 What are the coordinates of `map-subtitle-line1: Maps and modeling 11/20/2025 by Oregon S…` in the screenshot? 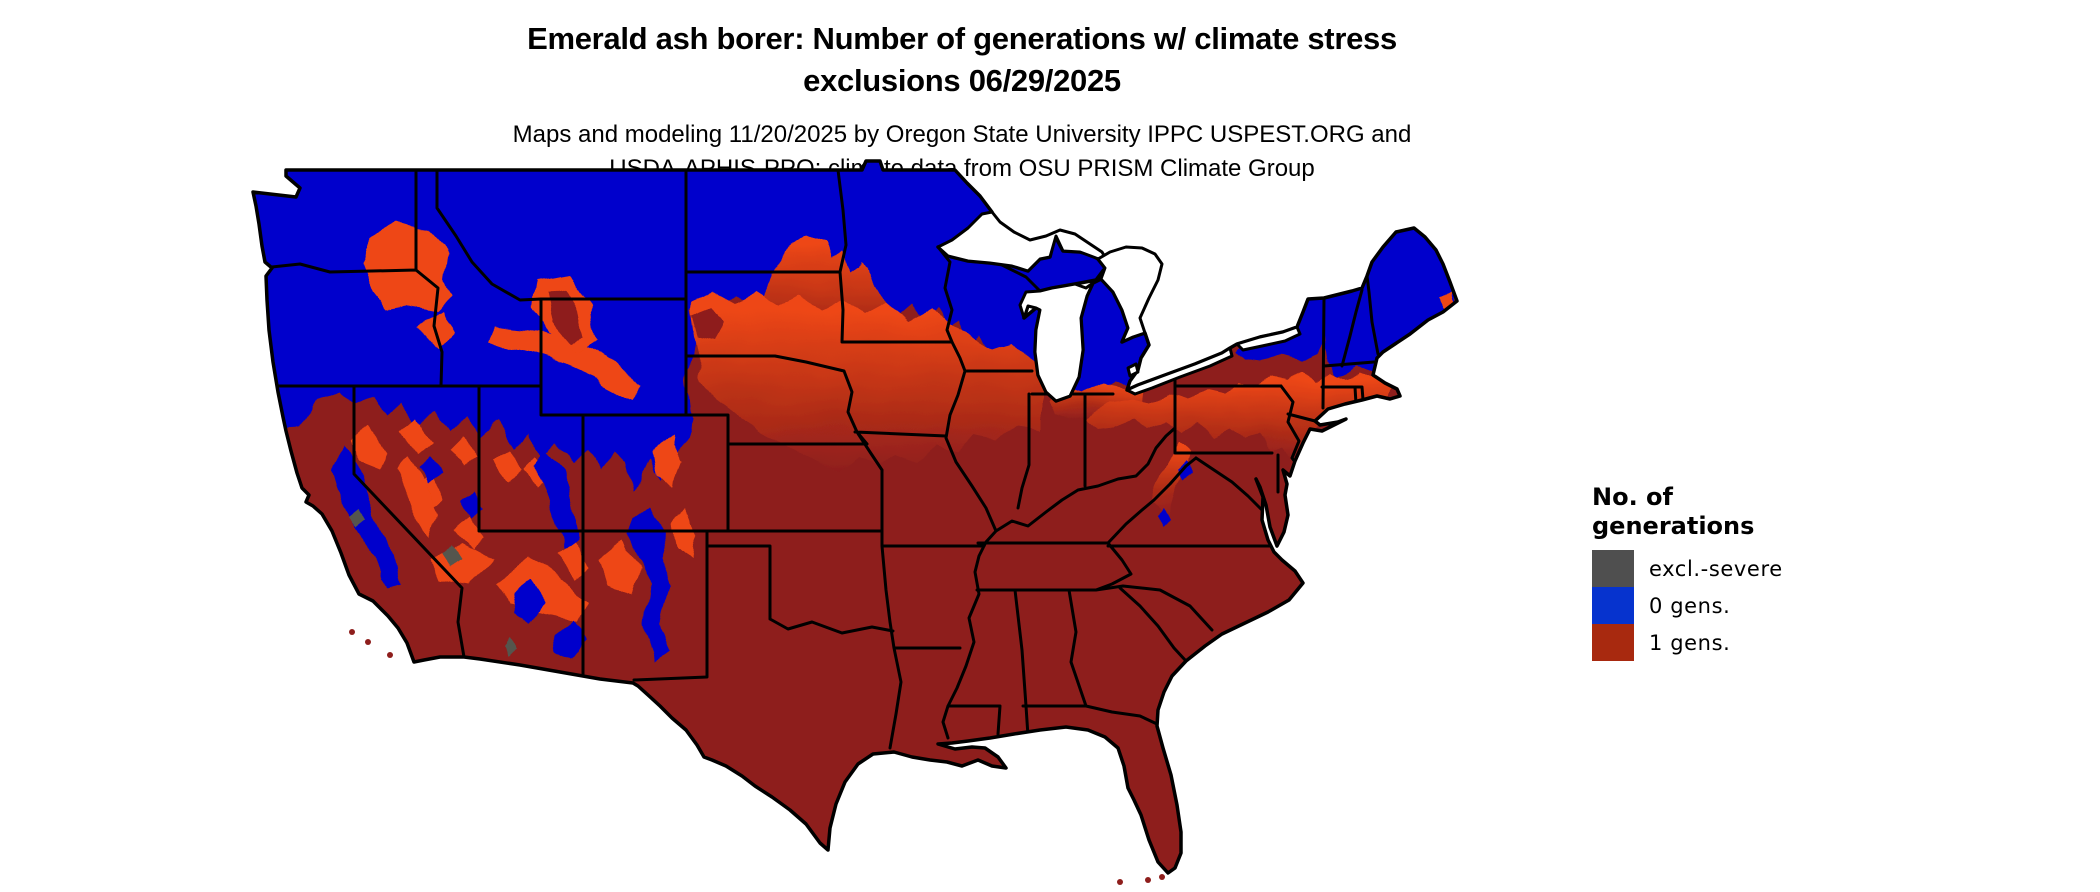 It's located at (962, 134).